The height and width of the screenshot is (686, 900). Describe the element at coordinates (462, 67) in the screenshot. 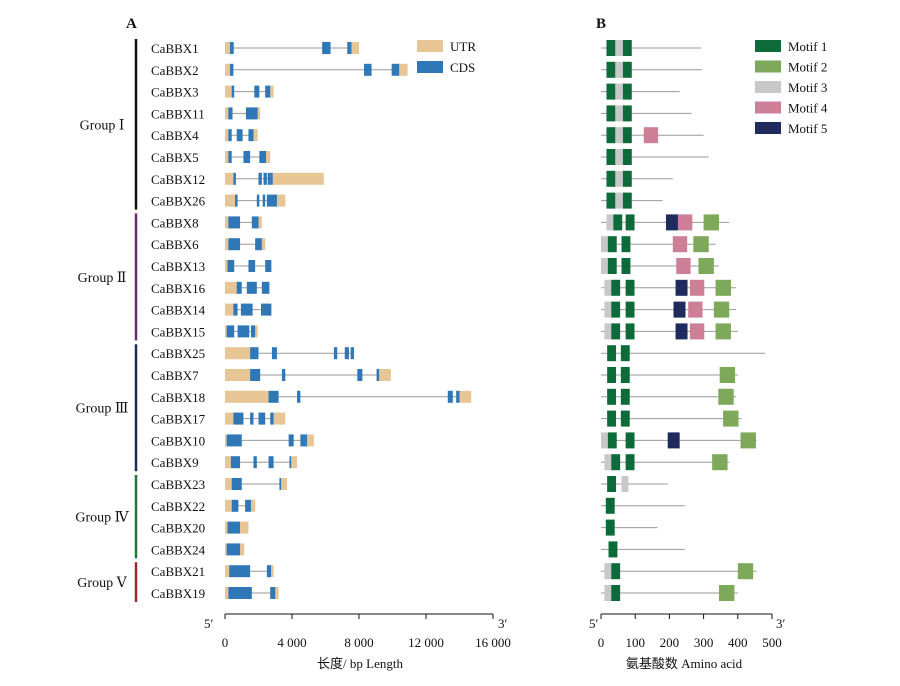

I see `cds-legend-label: CDS` at that location.